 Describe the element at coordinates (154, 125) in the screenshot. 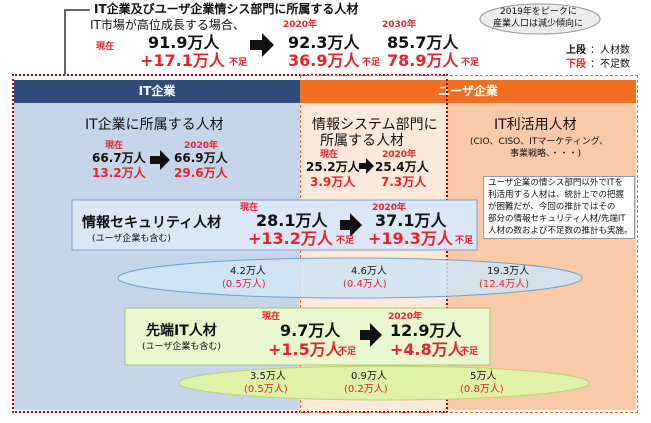

I see `column-title: IT企業に所属する人材` at that location.